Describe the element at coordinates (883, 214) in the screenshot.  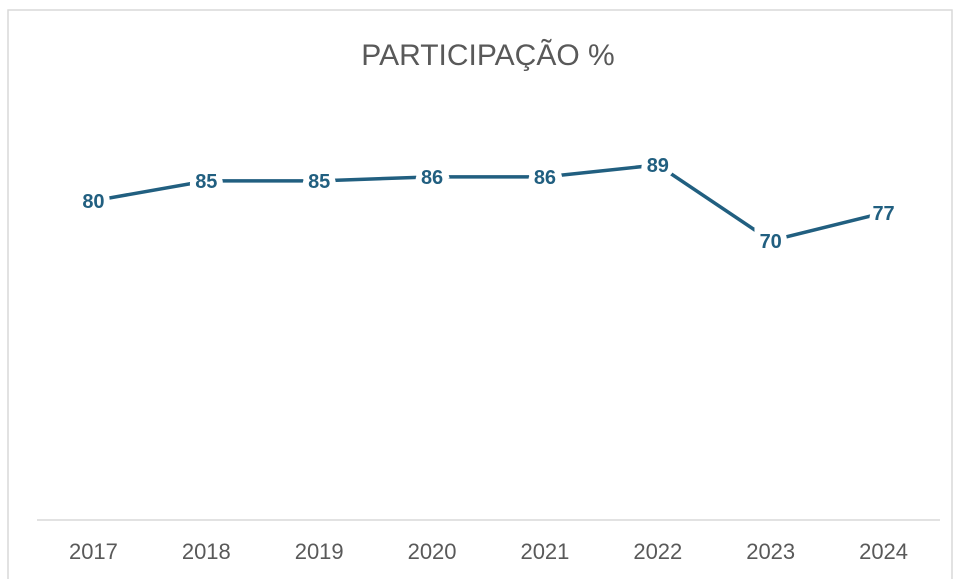
I see `data-label: 77` at that location.